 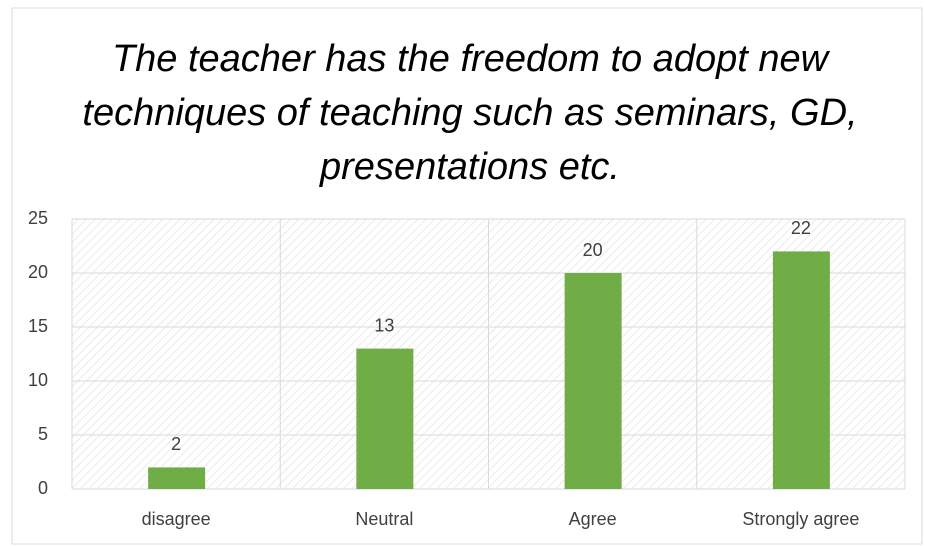 What do you see at coordinates (801, 228) in the screenshot?
I see `data-label: 22` at bounding box center [801, 228].